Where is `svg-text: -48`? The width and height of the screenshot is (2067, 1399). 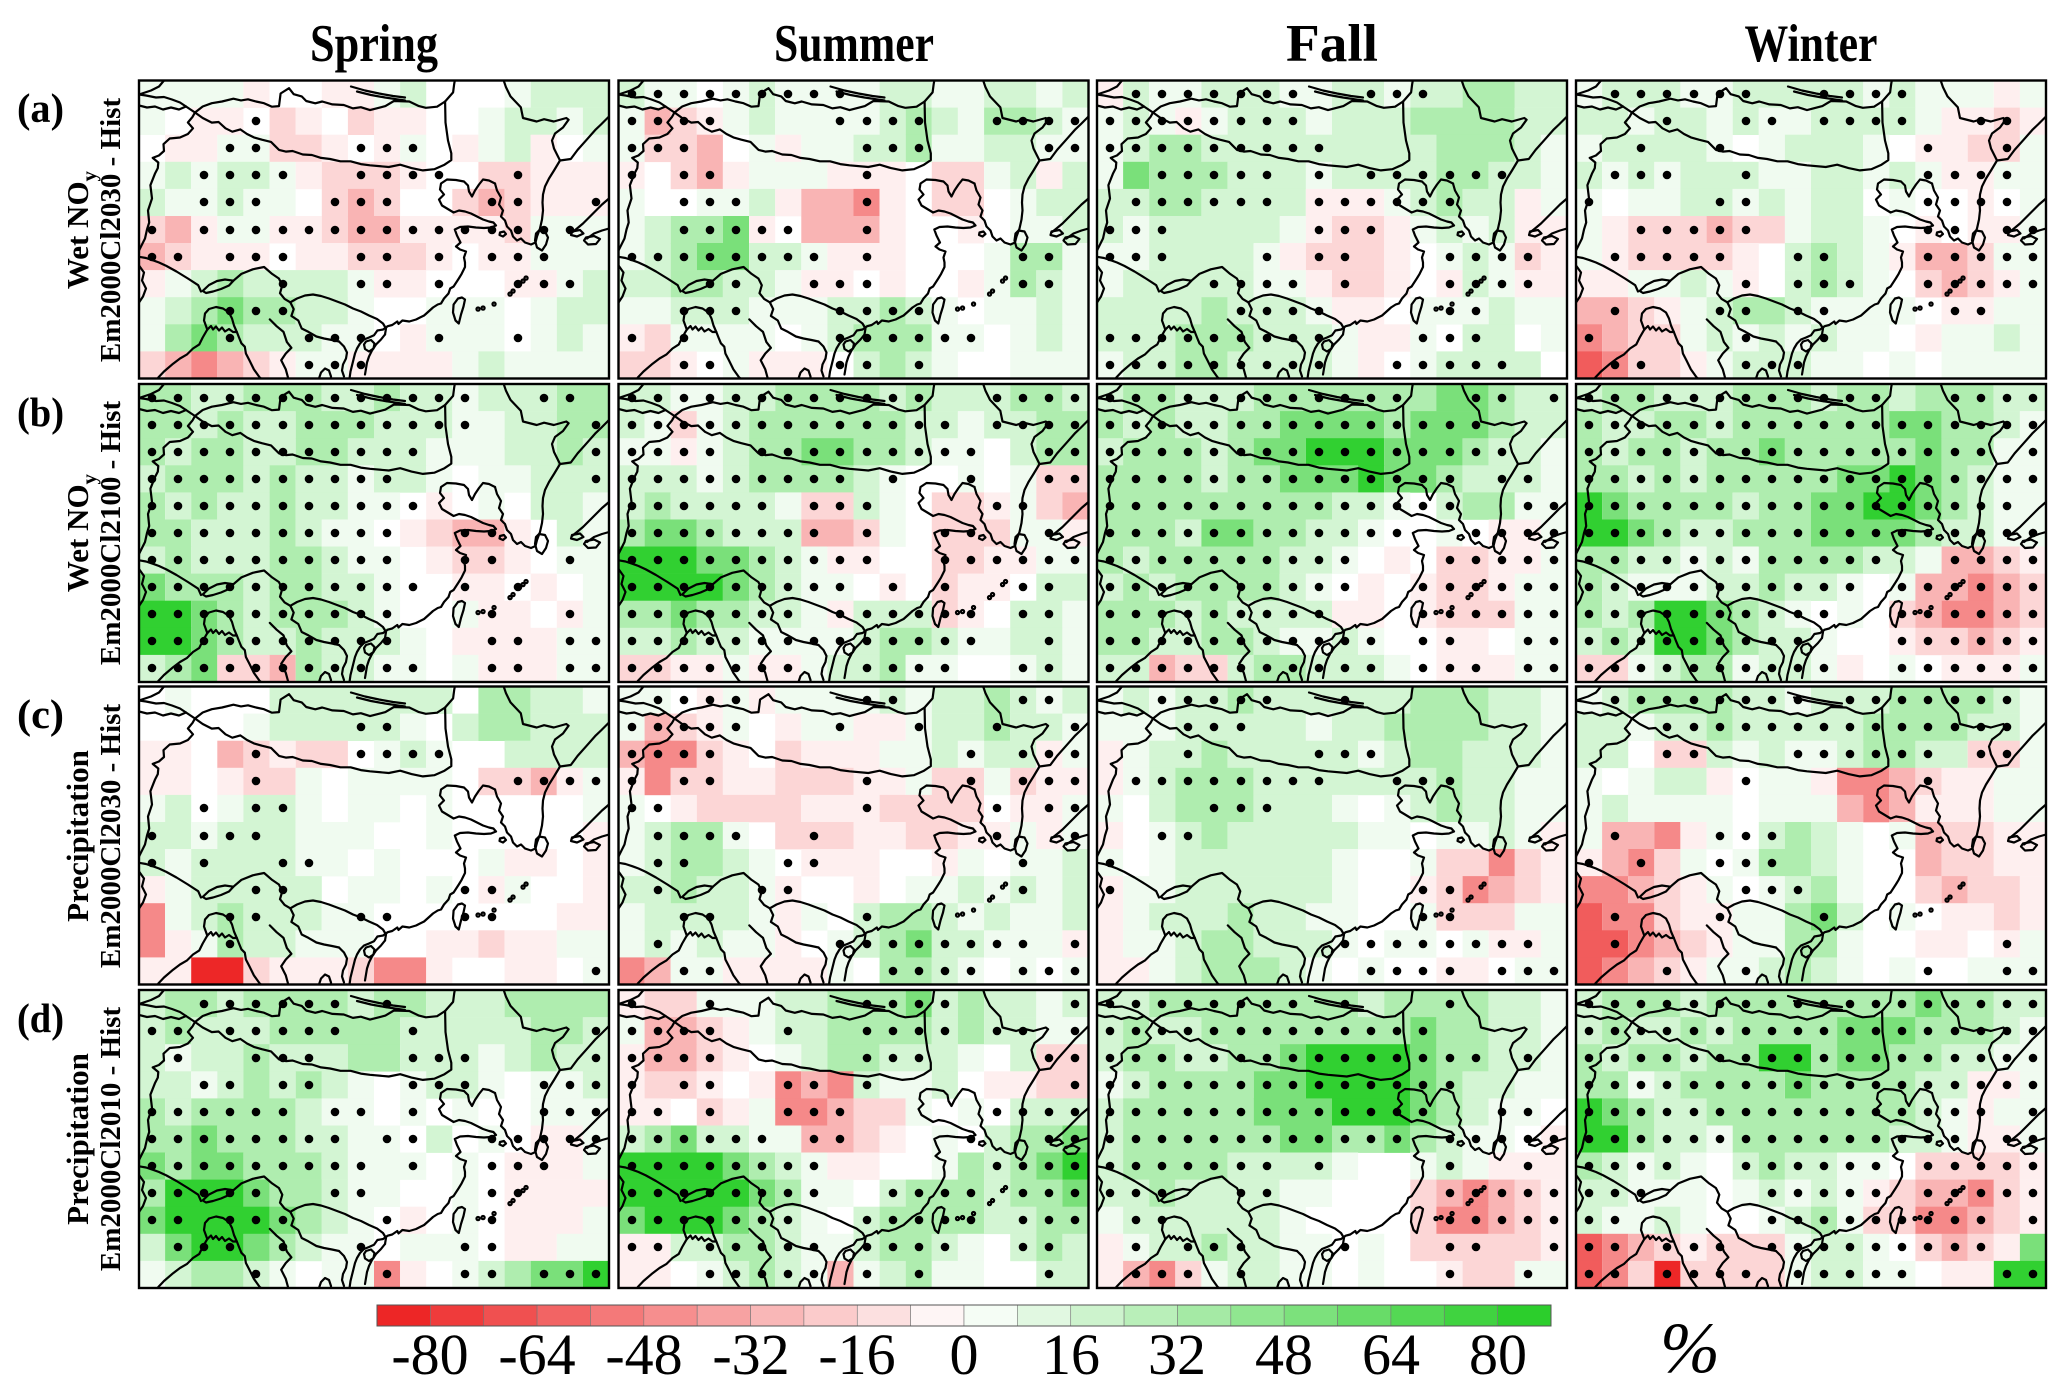
svg-text: -48 is located at coordinates (643, 1354).